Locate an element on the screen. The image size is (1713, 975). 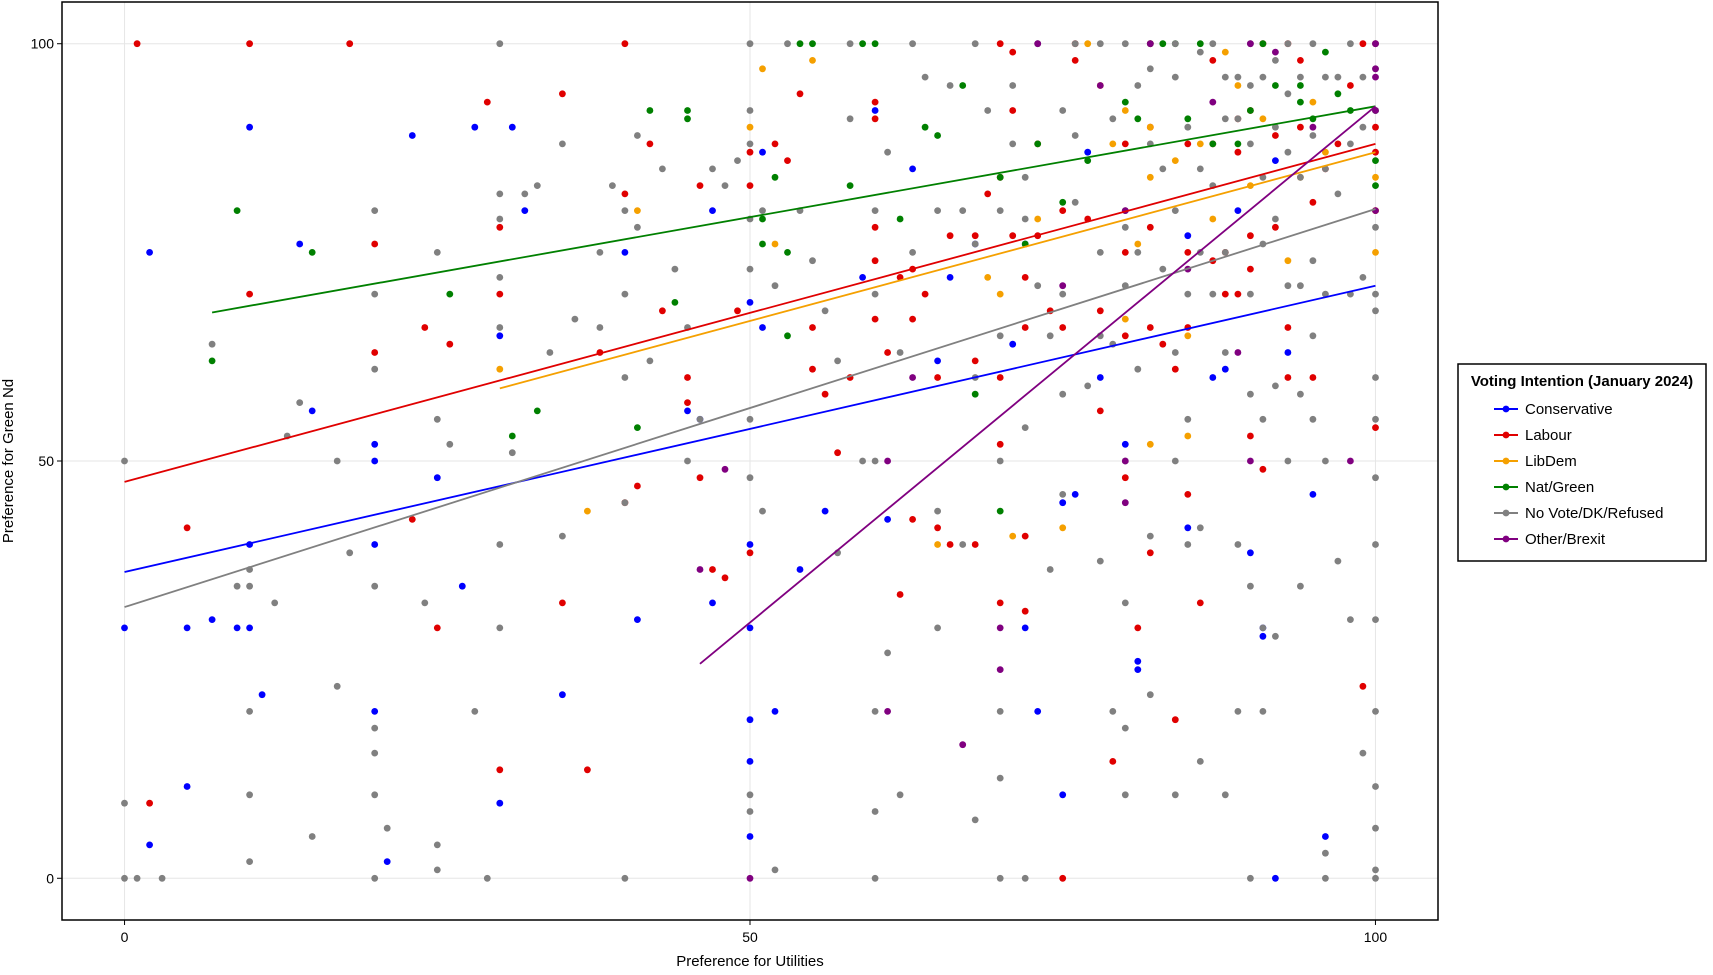
fit-line-nat-green is located at coordinates (793, 209).